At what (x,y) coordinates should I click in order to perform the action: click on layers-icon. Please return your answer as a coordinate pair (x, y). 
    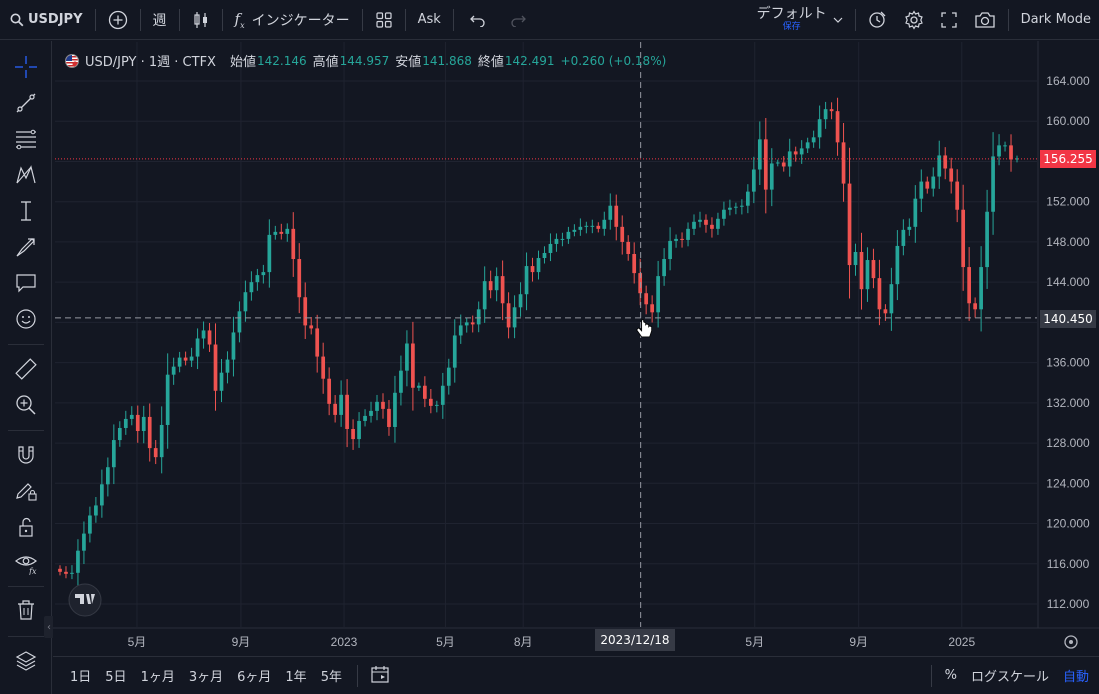
    Looking at the image, I should click on (26, 661).